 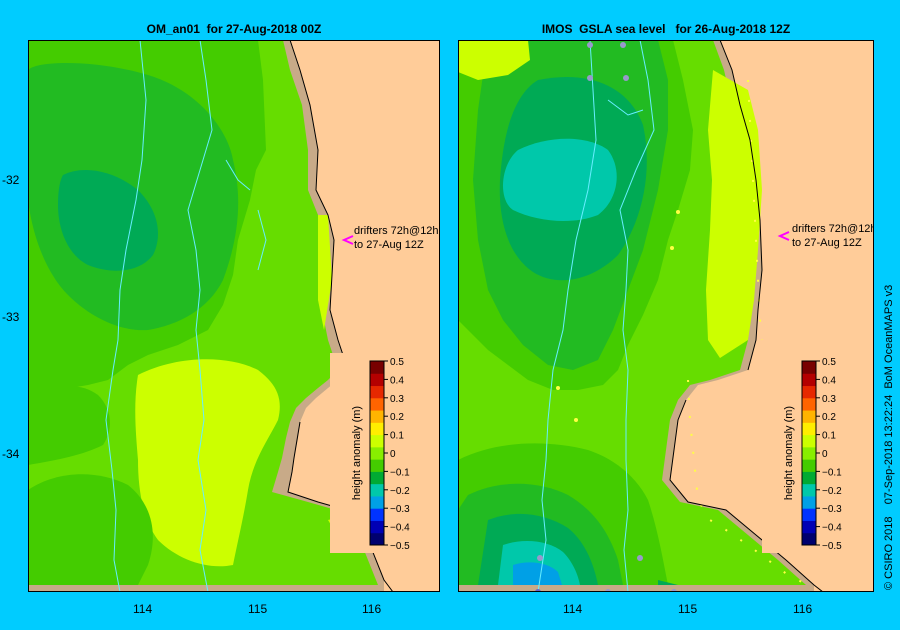 I want to click on lat-tick-label: -34, so click(x=11, y=454).